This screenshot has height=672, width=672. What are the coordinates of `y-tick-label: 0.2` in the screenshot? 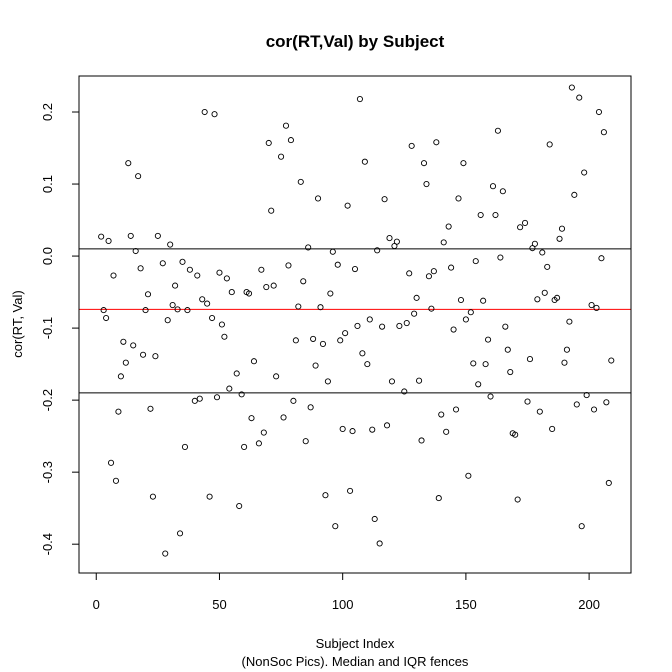 It's located at (47, 112).